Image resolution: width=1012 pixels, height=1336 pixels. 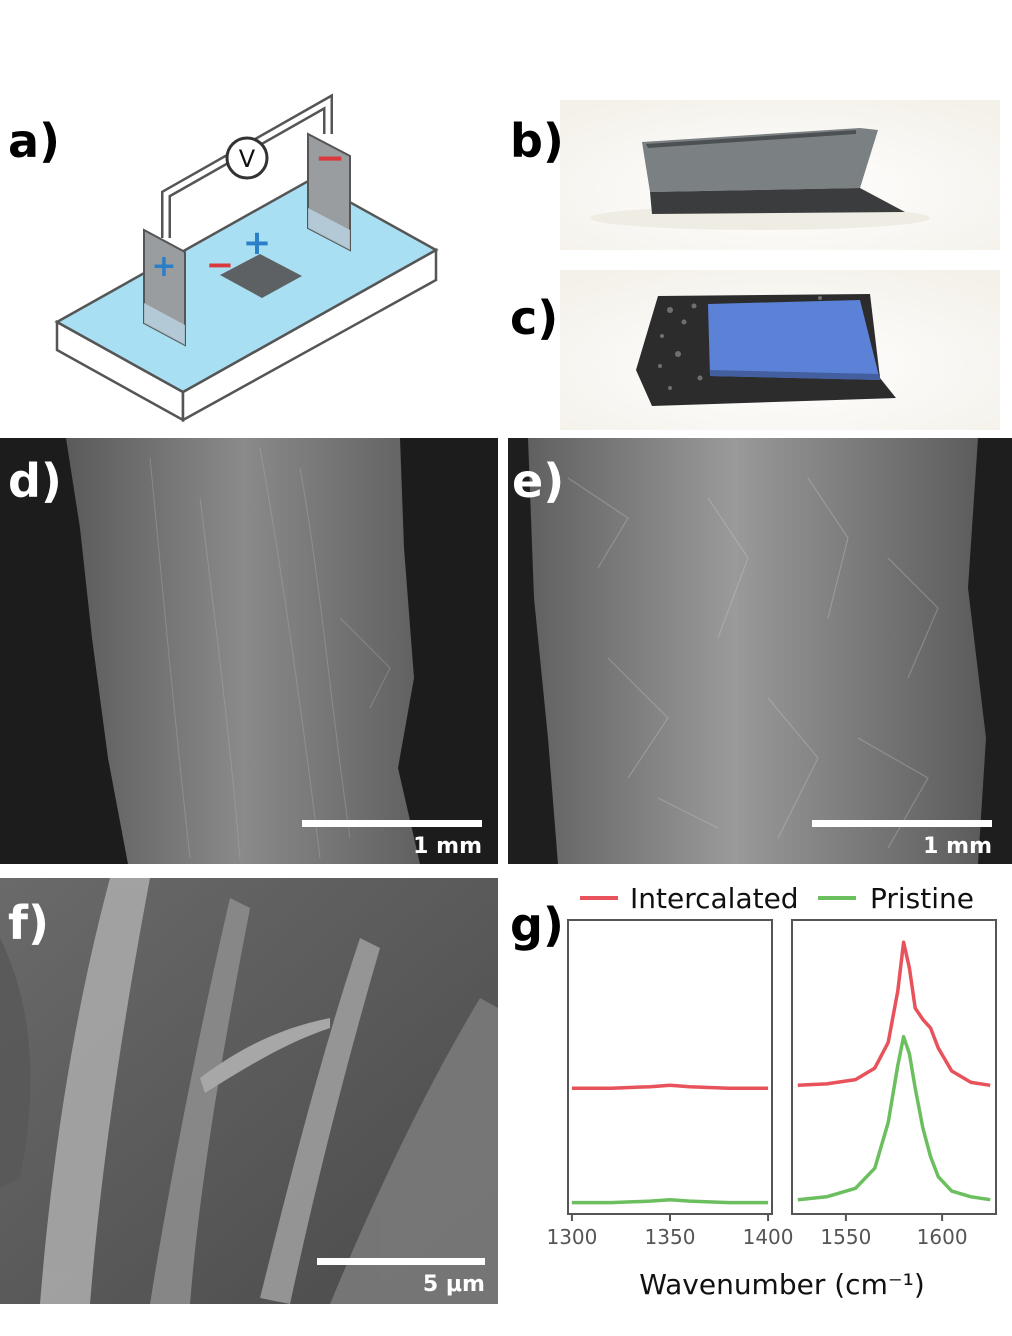 I want to click on scalebar-f, so click(x=401, y=1261).